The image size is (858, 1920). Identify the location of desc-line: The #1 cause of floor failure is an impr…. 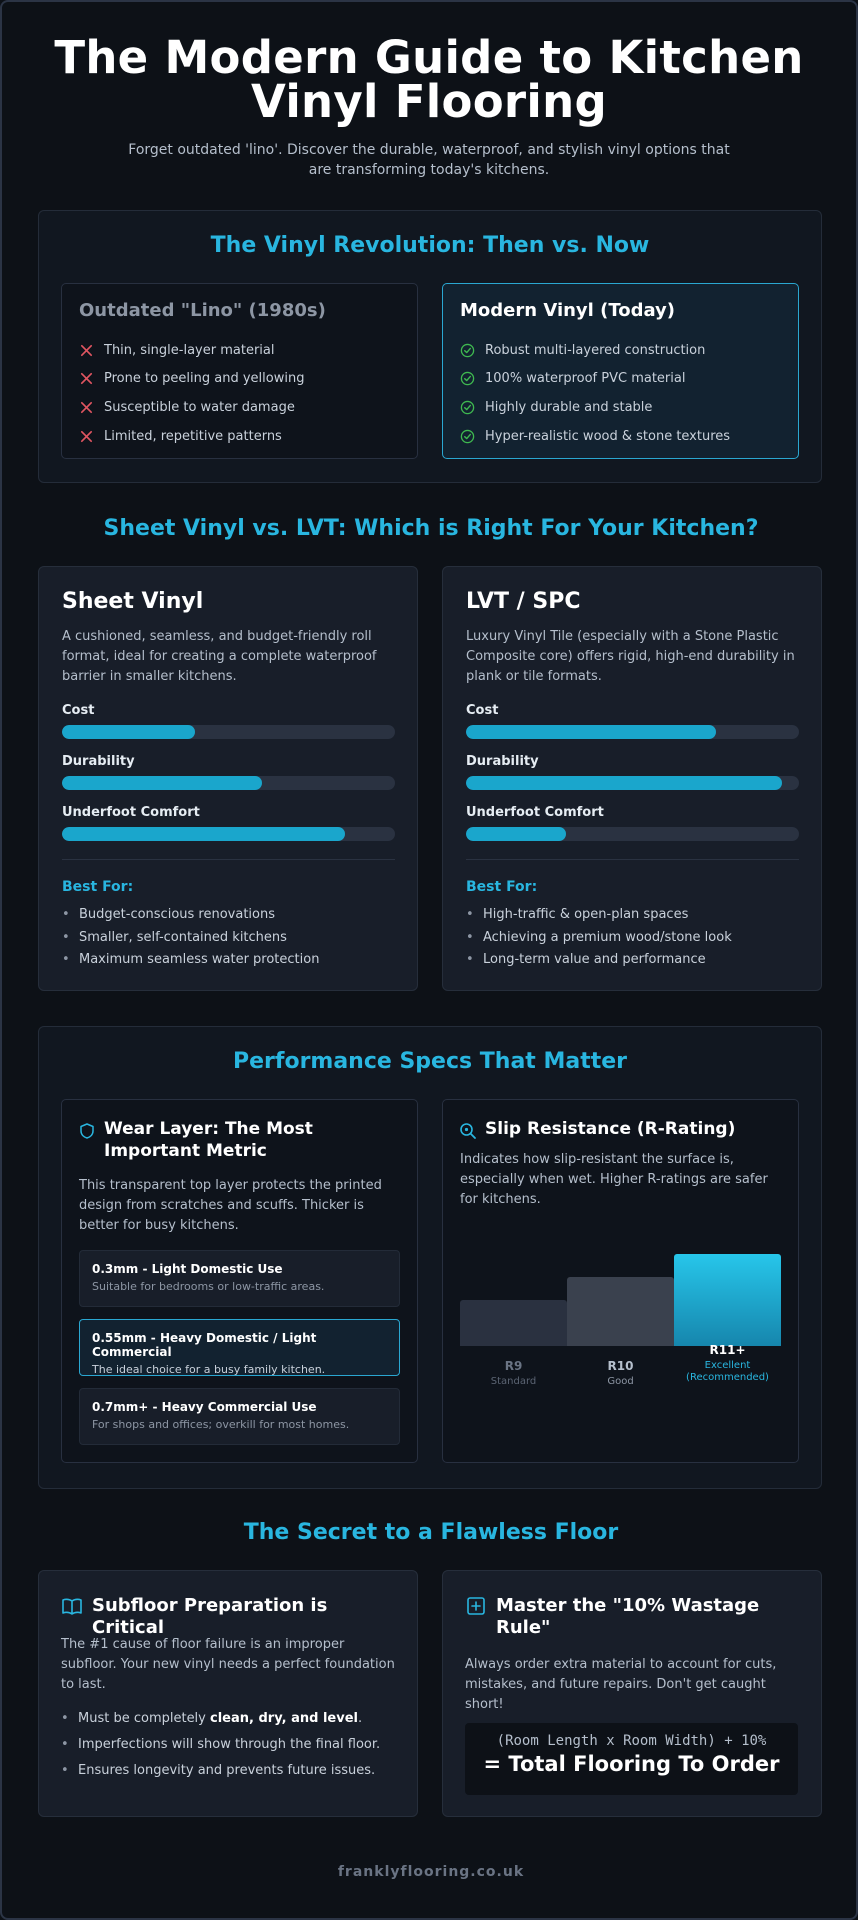
(203, 1644).